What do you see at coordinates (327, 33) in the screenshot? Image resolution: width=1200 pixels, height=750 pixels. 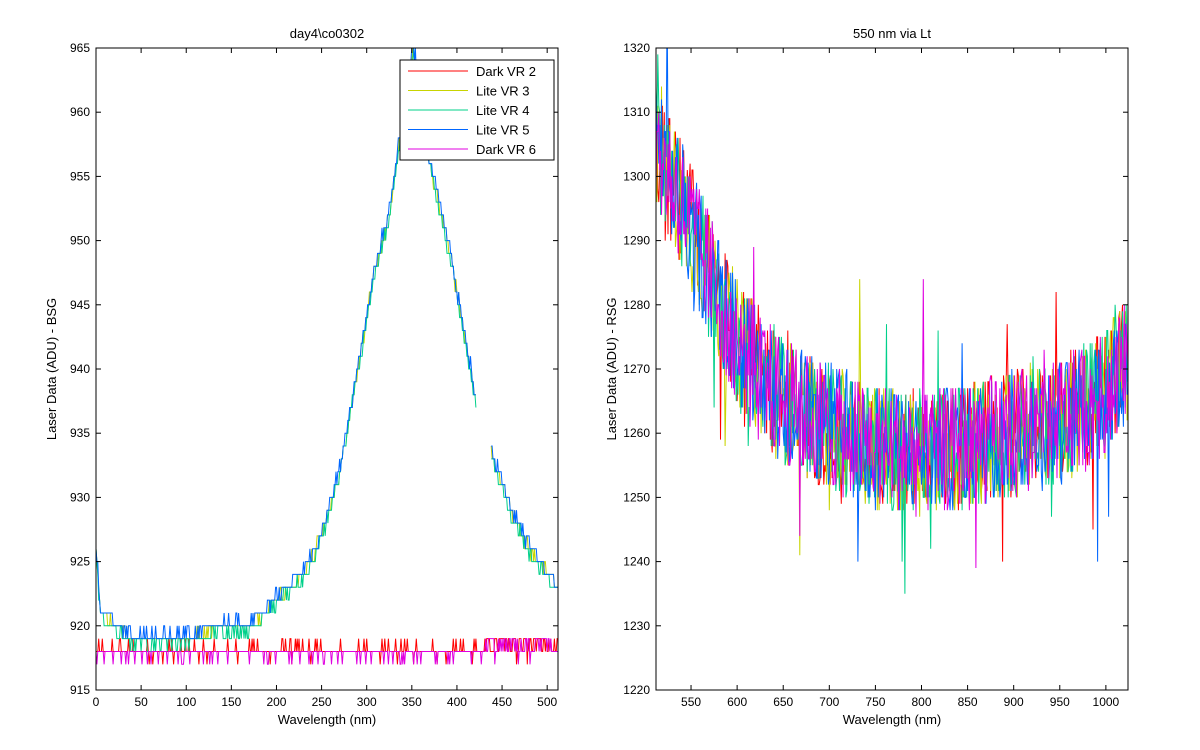 I see `left-chart-title: day4\co0302` at bounding box center [327, 33].